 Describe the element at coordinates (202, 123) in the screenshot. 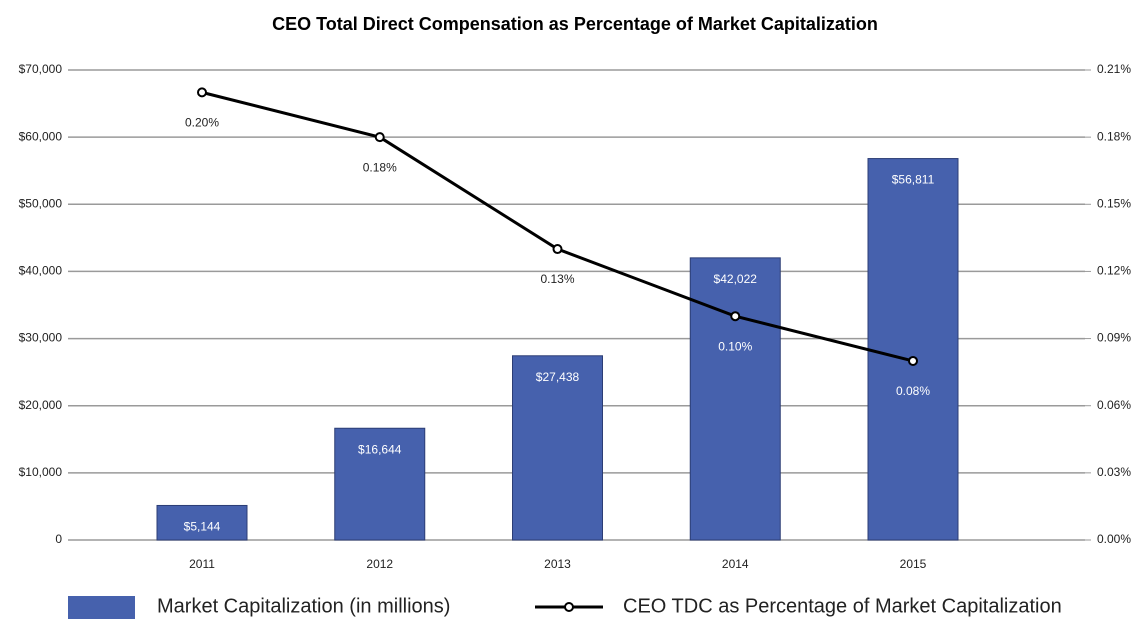

I see `line-value-label: 0.20%` at that location.